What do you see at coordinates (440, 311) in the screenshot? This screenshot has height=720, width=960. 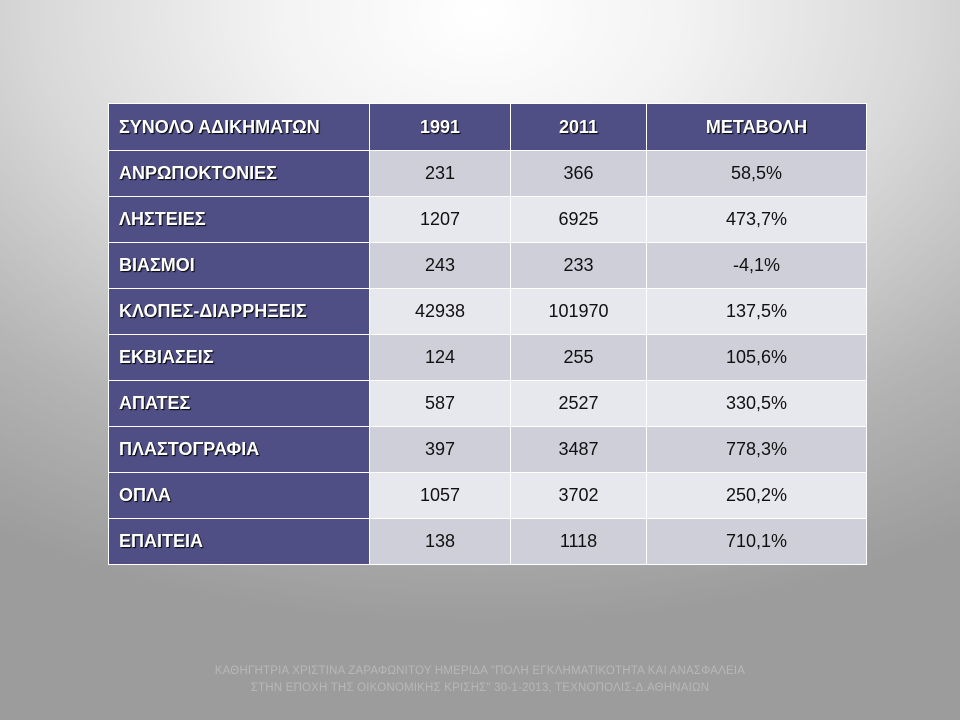 I see `cell-1991: 42938` at bounding box center [440, 311].